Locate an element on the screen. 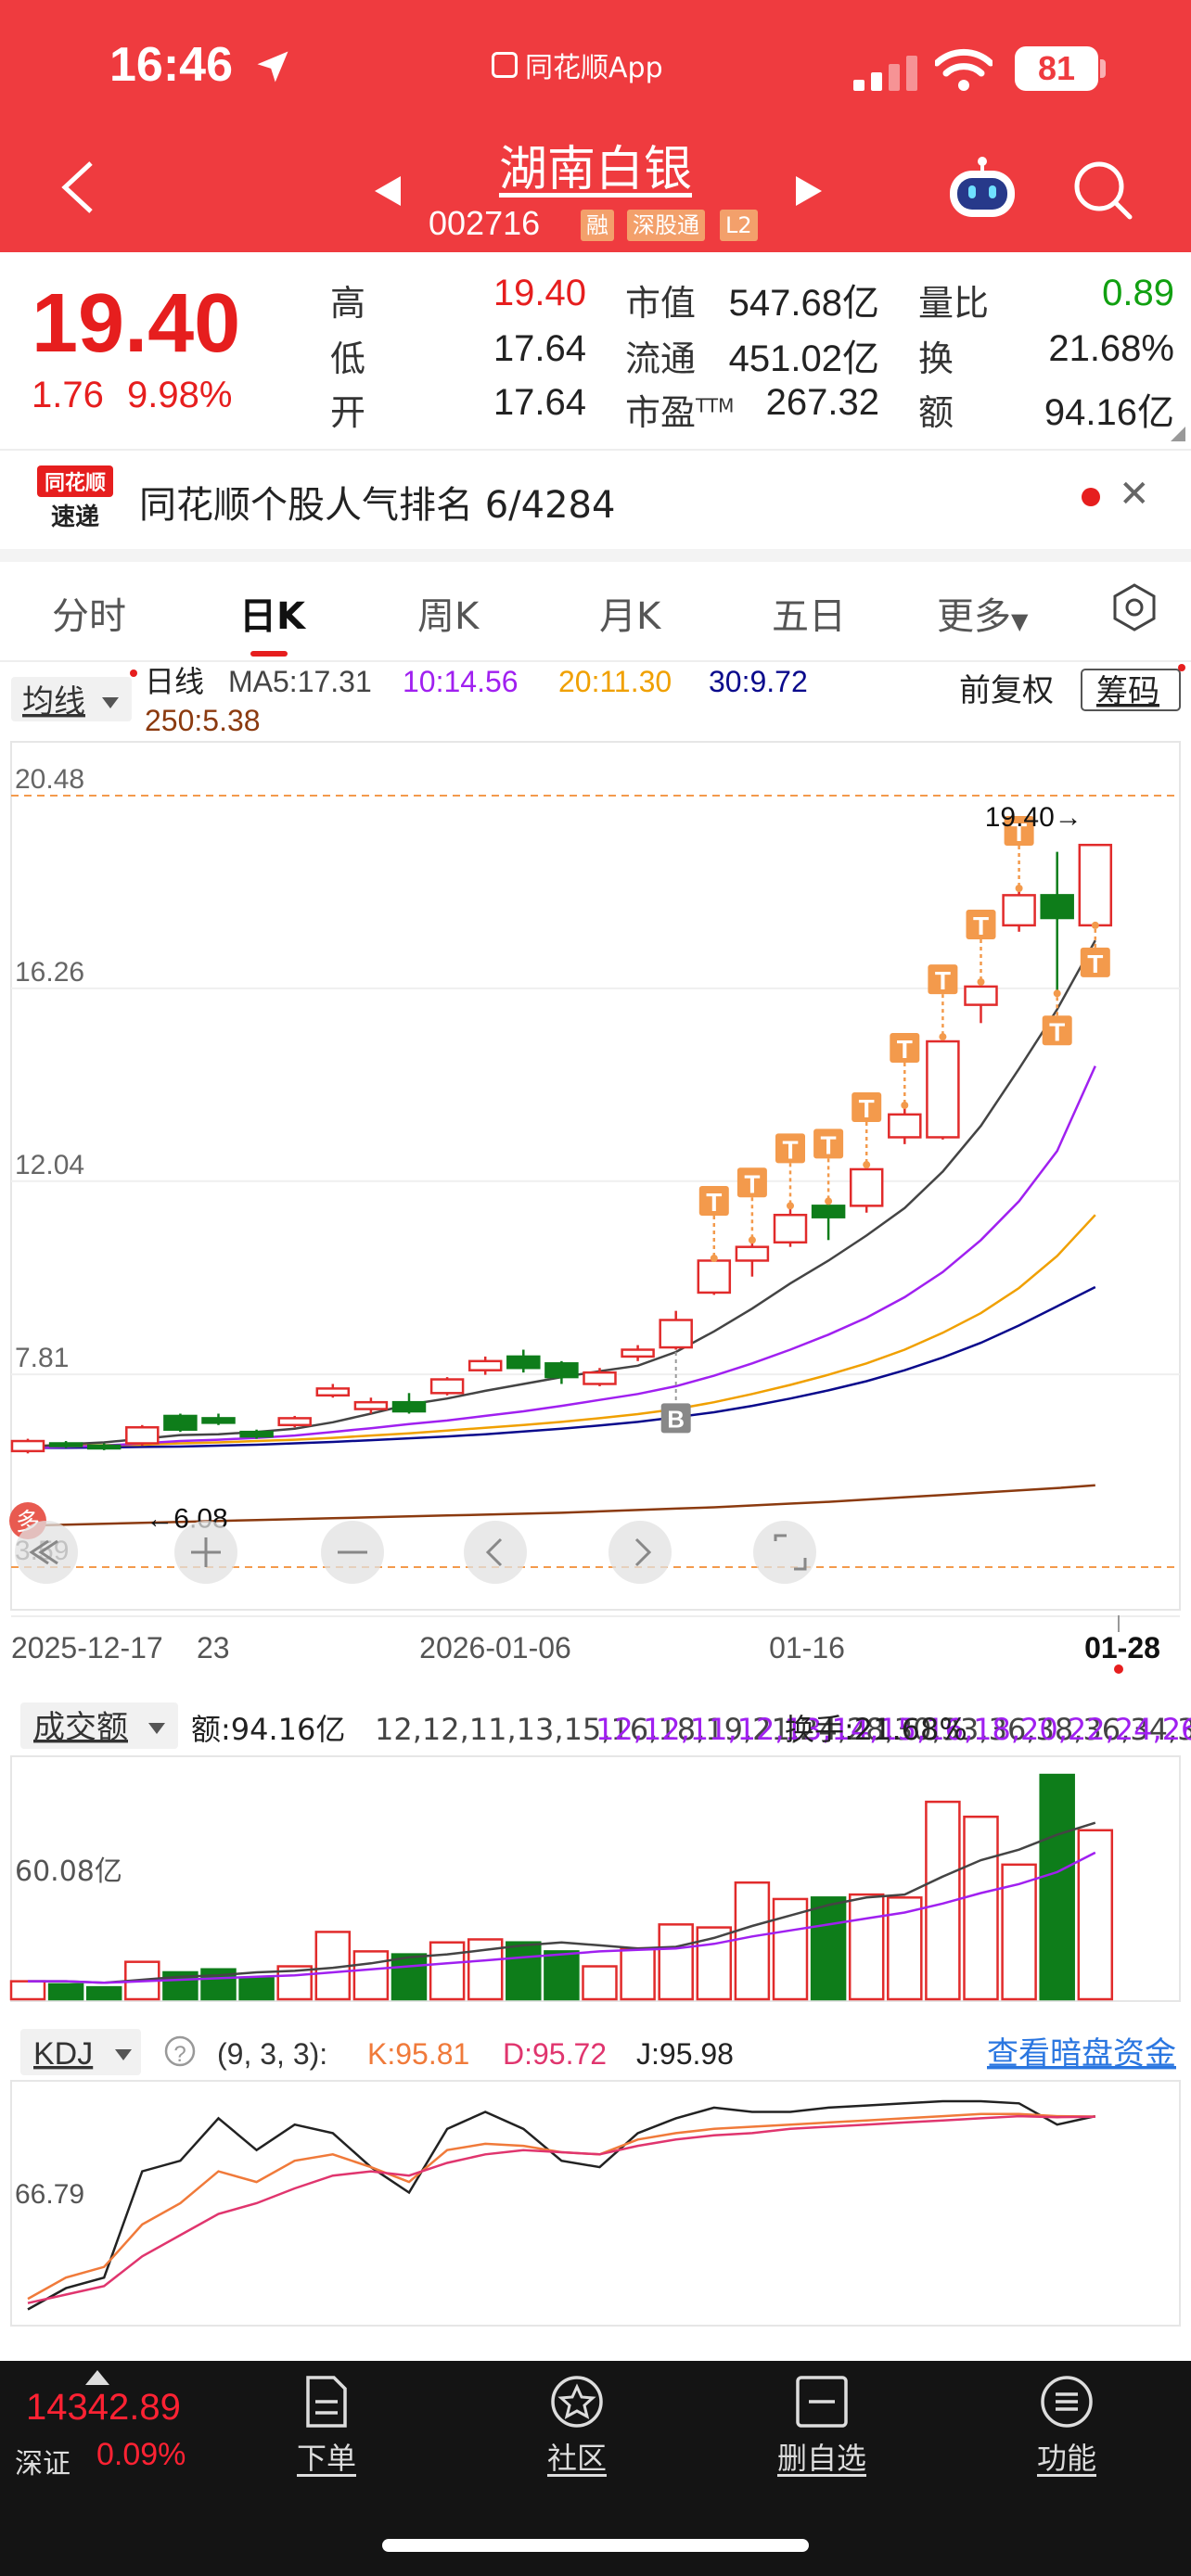 This screenshot has width=1191, height=2576. index-name: 深证 is located at coordinates (43, 2464).